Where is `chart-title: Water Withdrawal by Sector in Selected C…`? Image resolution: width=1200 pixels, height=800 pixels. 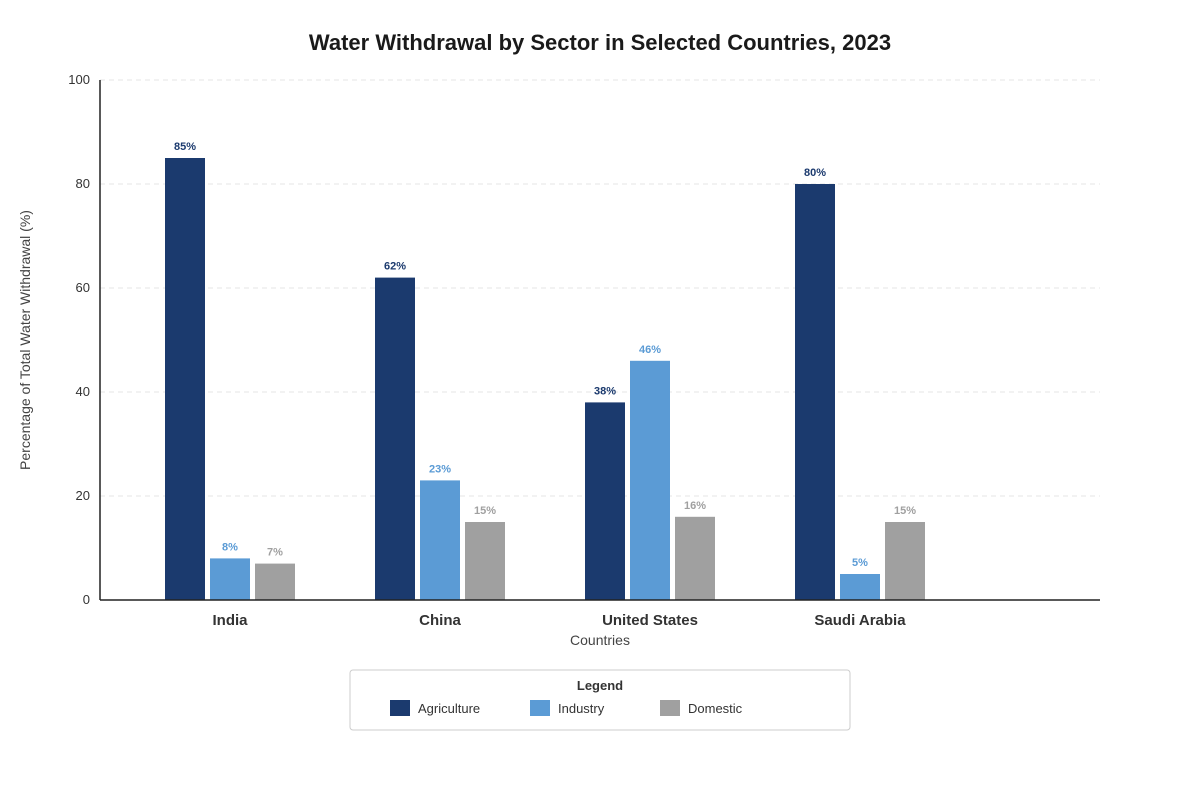 chart-title: Water Withdrawal by Sector in Selected C… is located at coordinates (600, 42).